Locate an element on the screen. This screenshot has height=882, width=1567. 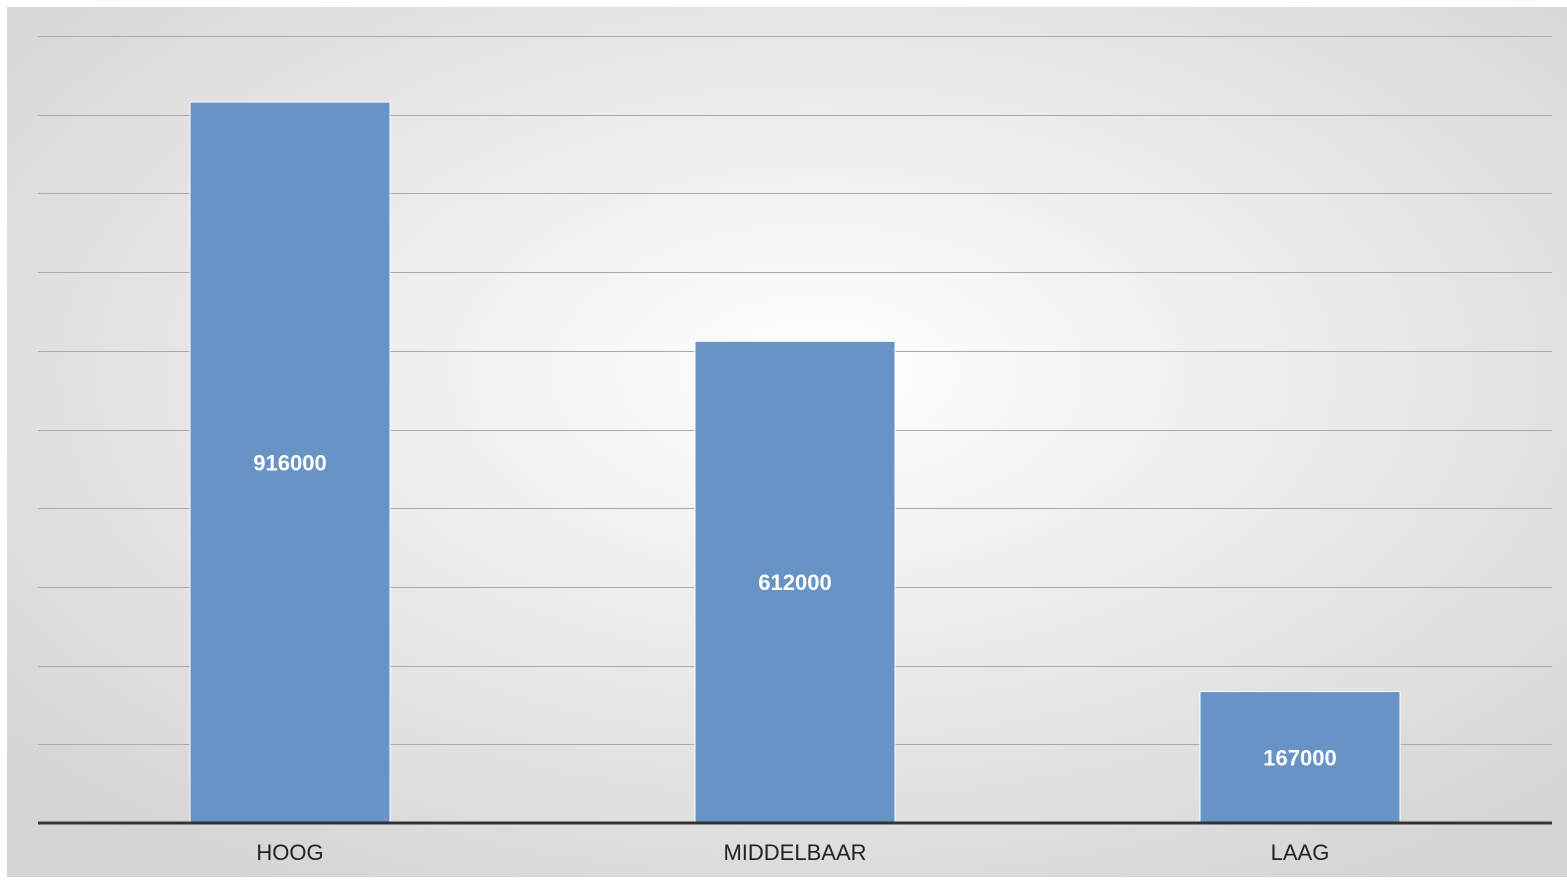
bar-middelbaar is located at coordinates (795, 582).